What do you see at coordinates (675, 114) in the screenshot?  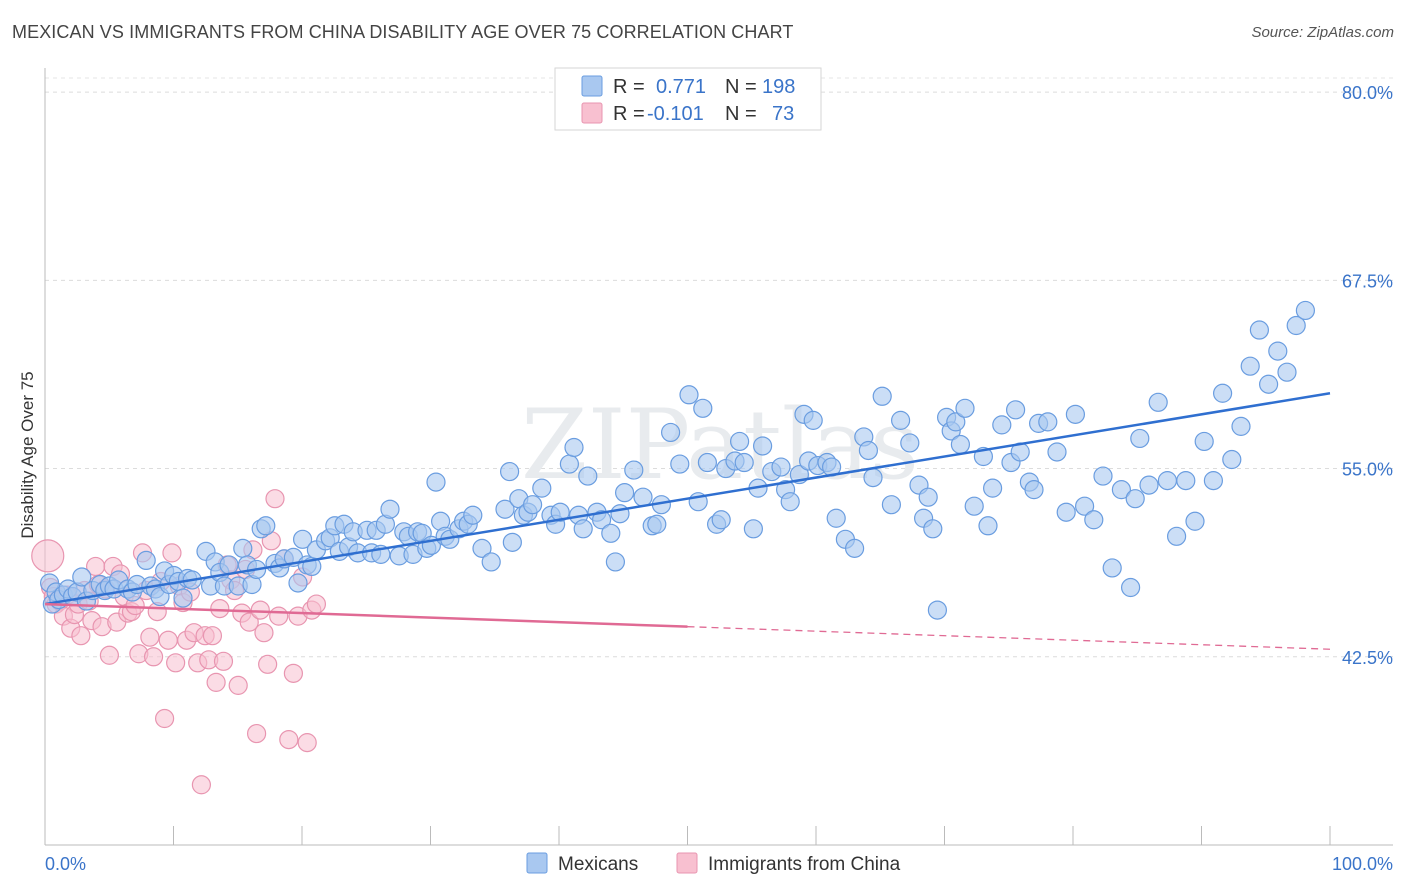 I see `legend-r-china: -0.101` at bounding box center [675, 114].